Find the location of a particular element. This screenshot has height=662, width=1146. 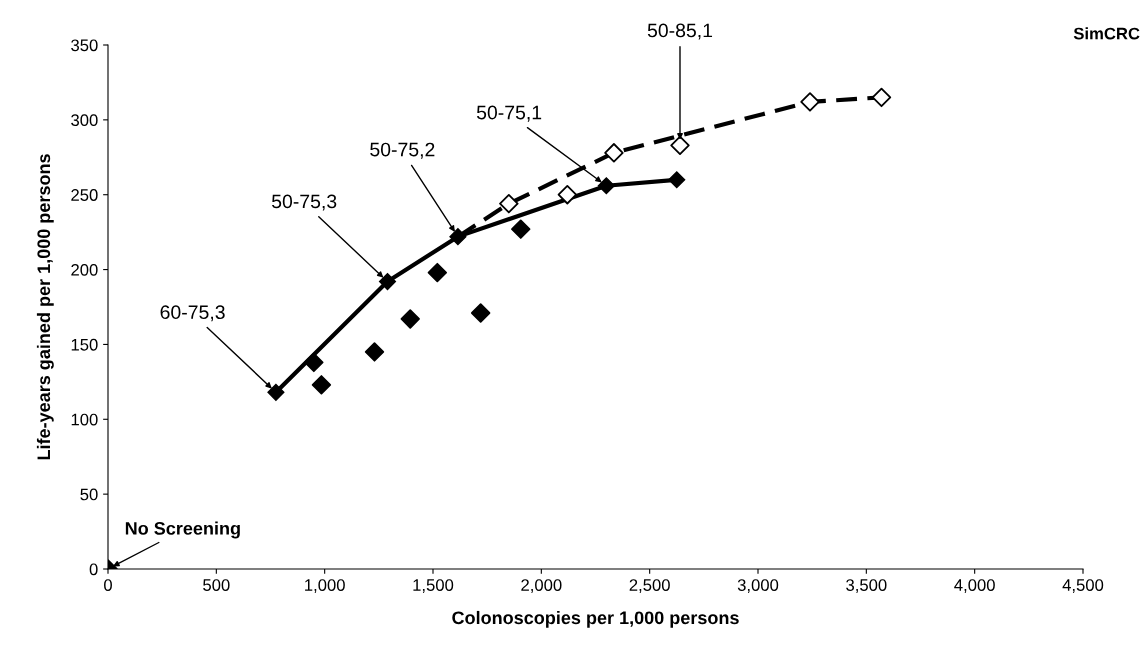

y-tick-label: 100 is located at coordinates (84, 419).